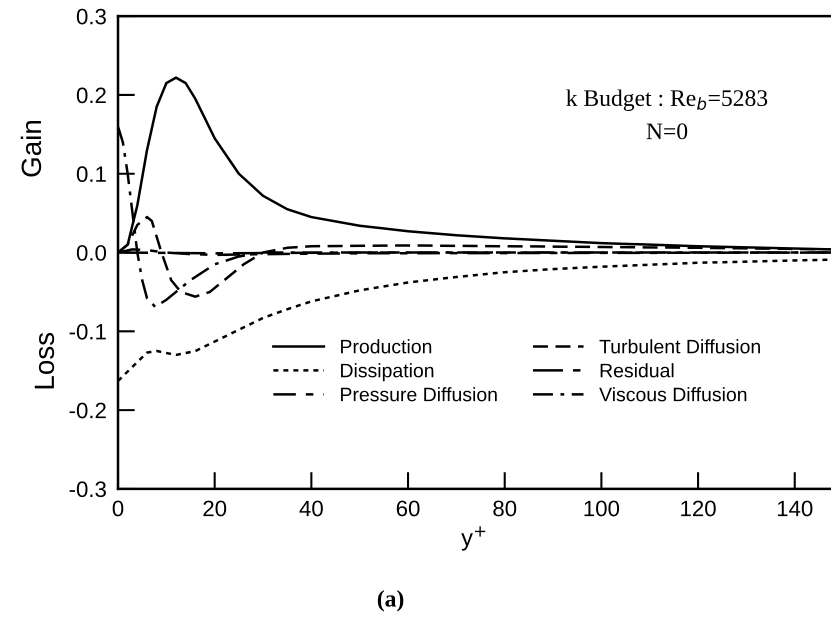 The height and width of the screenshot is (622, 831). Describe the element at coordinates (387, 372) in the screenshot. I see `legend-label: Dissipation` at that location.